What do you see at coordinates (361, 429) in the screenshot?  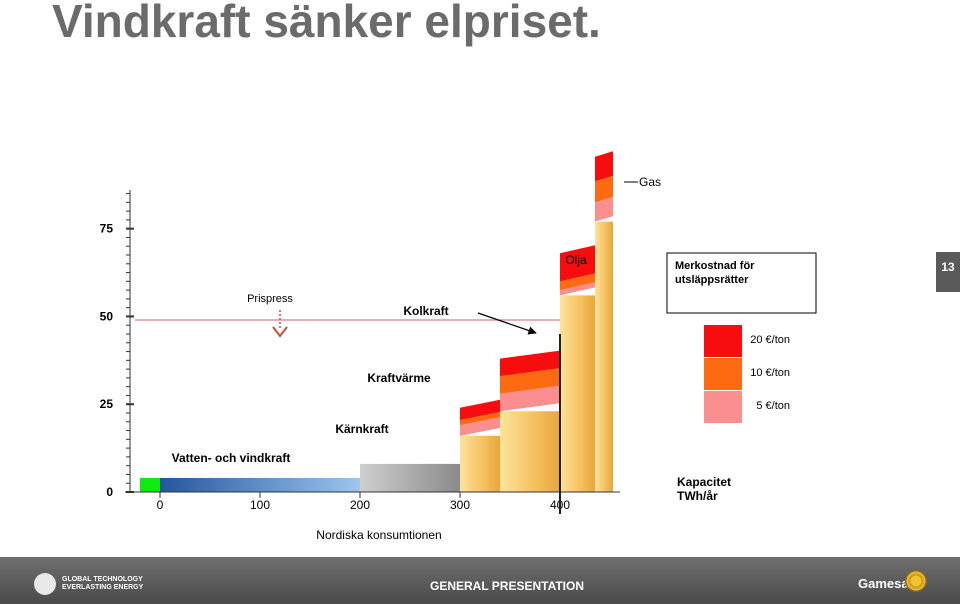 I see `nuclear-label: Kärnkraft` at bounding box center [361, 429].